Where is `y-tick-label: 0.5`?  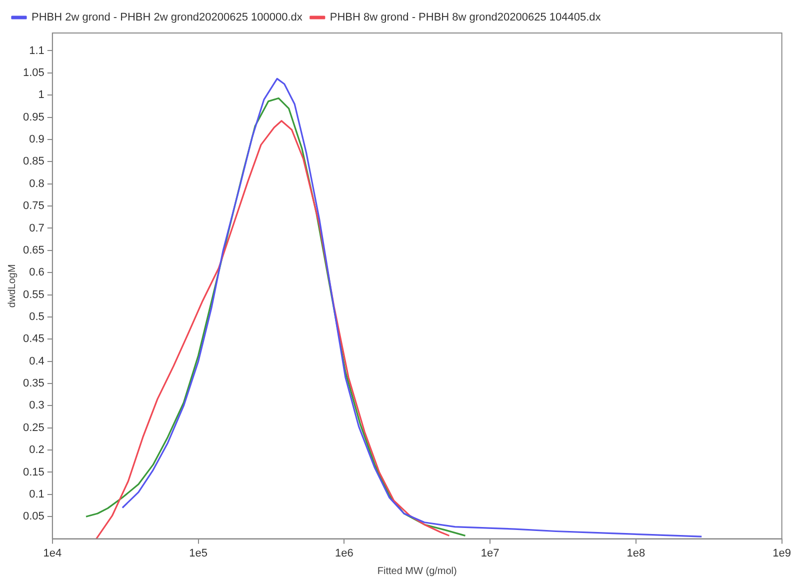
y-tick-label: 0.5 is located at coordinates (36, 316).